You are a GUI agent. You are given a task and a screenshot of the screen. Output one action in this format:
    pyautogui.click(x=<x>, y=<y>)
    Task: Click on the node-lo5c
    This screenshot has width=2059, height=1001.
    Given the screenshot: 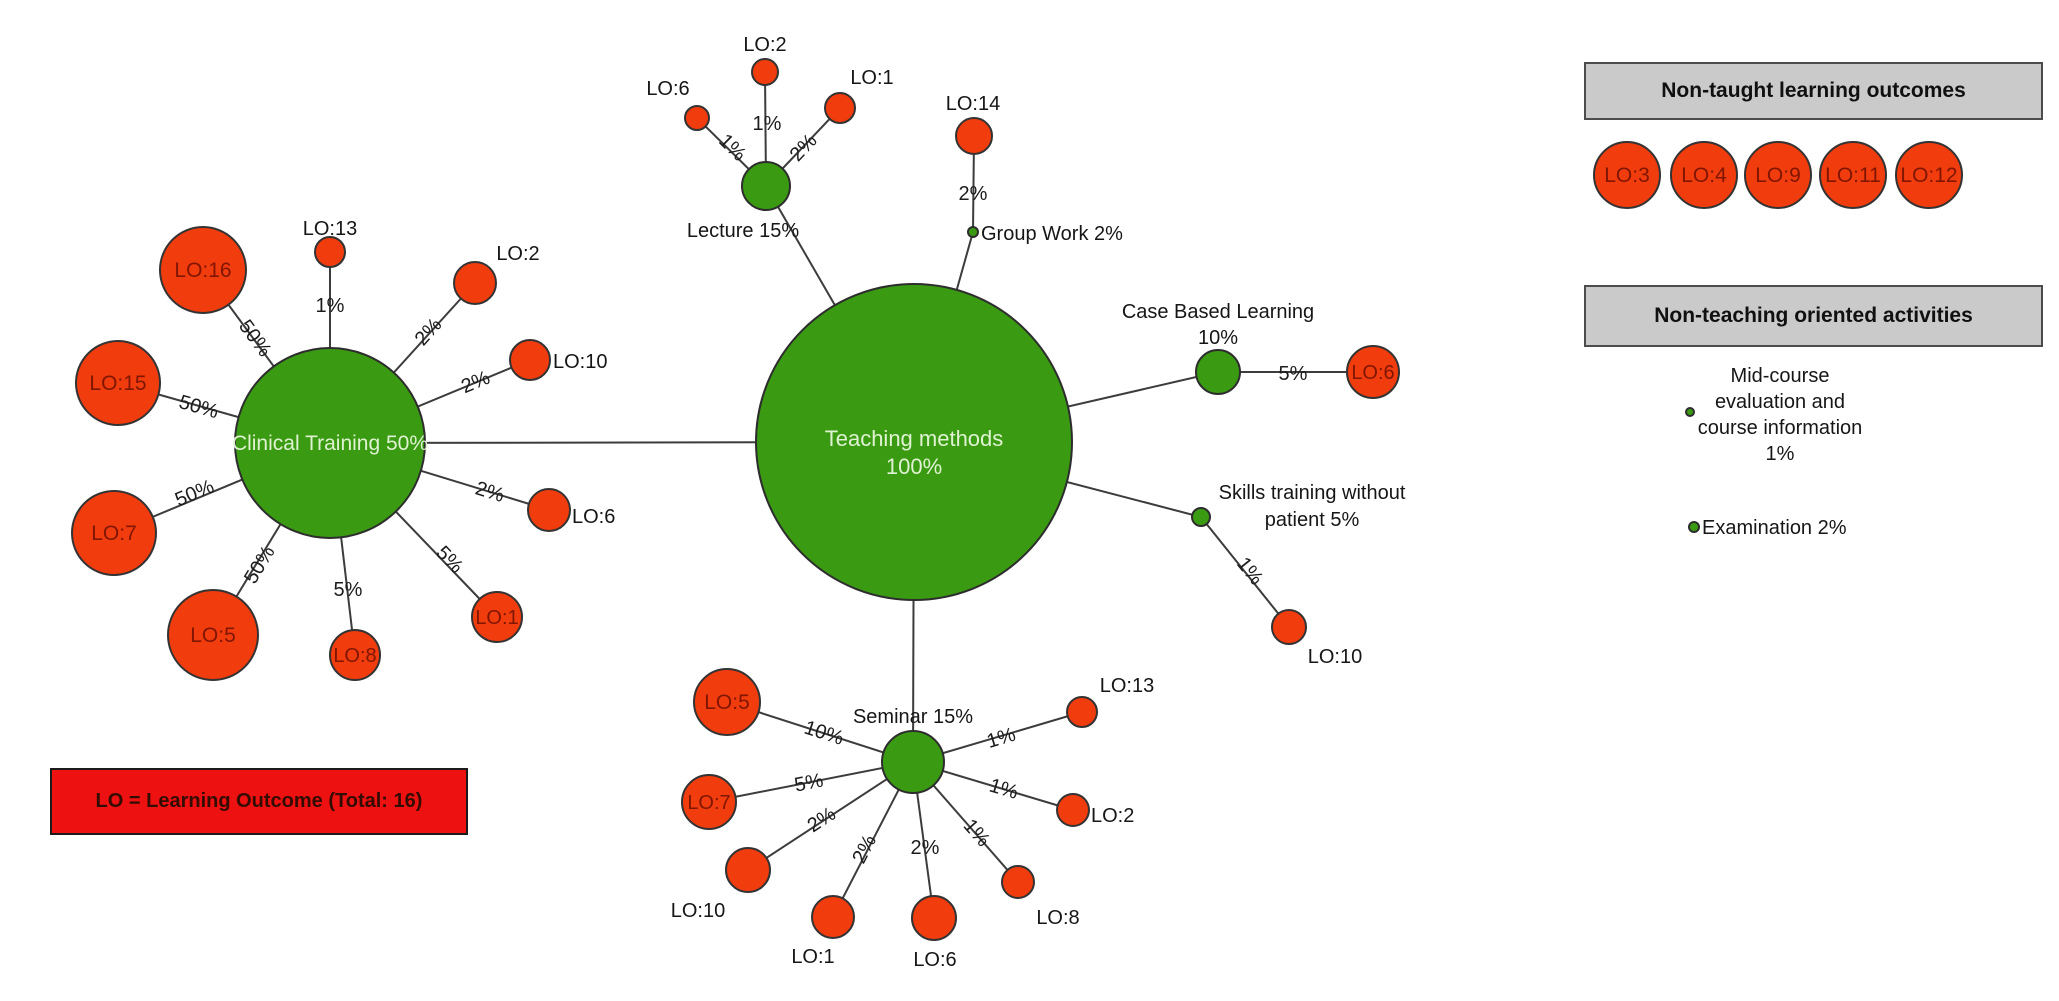 What is the action you would take?
    pyautogui.click(x=213, y=635)
    